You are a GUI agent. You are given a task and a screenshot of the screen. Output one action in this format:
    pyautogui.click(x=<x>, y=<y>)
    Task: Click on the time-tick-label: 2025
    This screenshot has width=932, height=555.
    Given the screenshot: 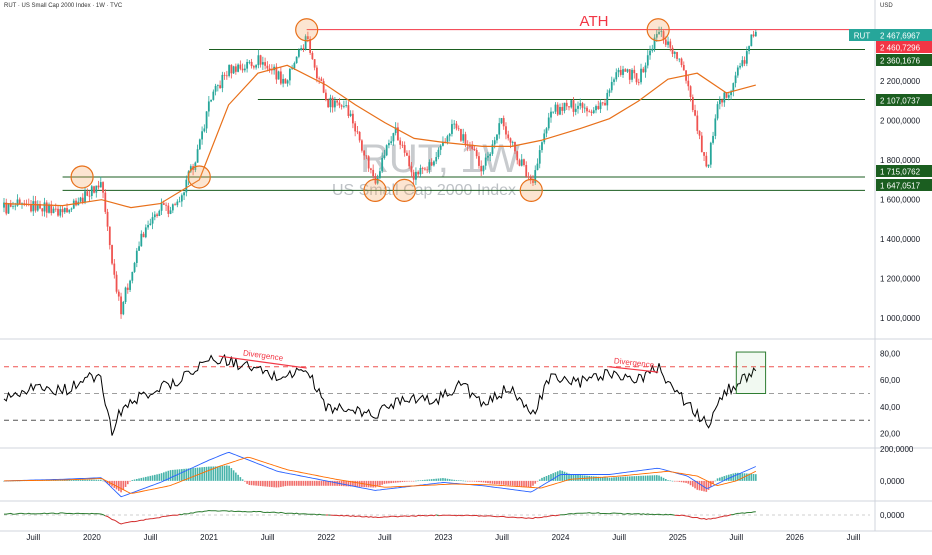 What is the action you would take?
    pyautogui.click(x=678, y=537)
    